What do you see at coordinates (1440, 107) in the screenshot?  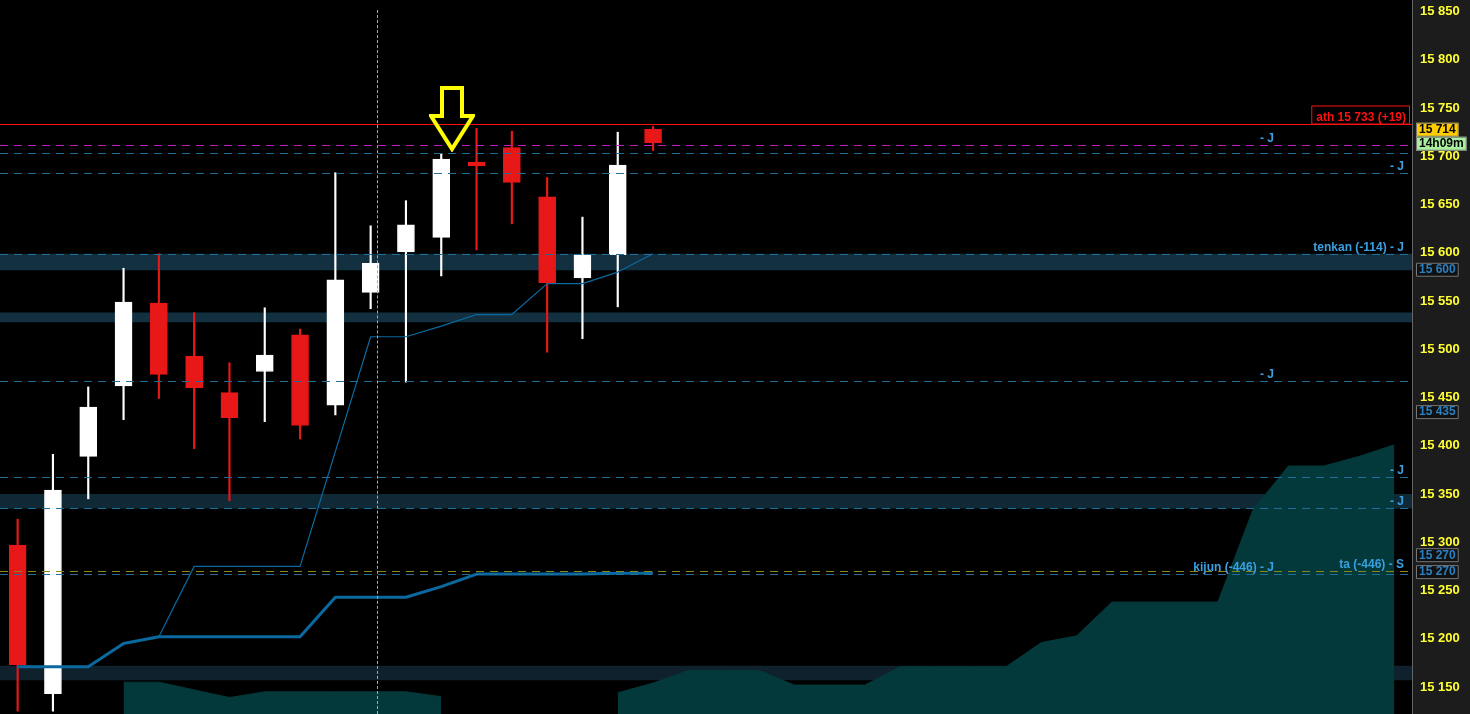 I see `y-tick-label: 15 750` at bounding box center [1440, 107].